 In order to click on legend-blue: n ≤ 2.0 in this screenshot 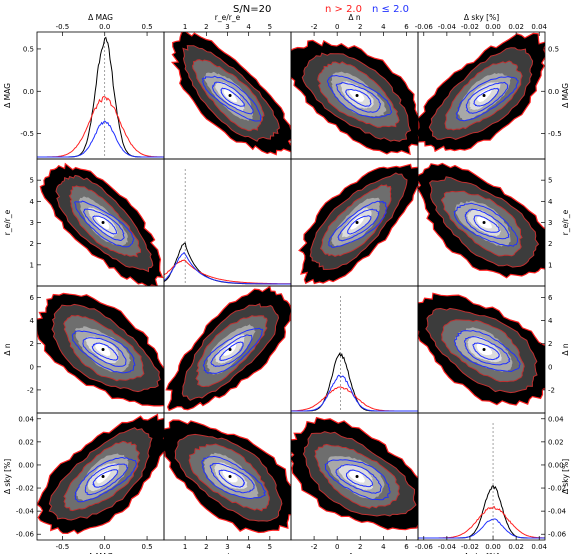, I will do `click(390, 9)`.